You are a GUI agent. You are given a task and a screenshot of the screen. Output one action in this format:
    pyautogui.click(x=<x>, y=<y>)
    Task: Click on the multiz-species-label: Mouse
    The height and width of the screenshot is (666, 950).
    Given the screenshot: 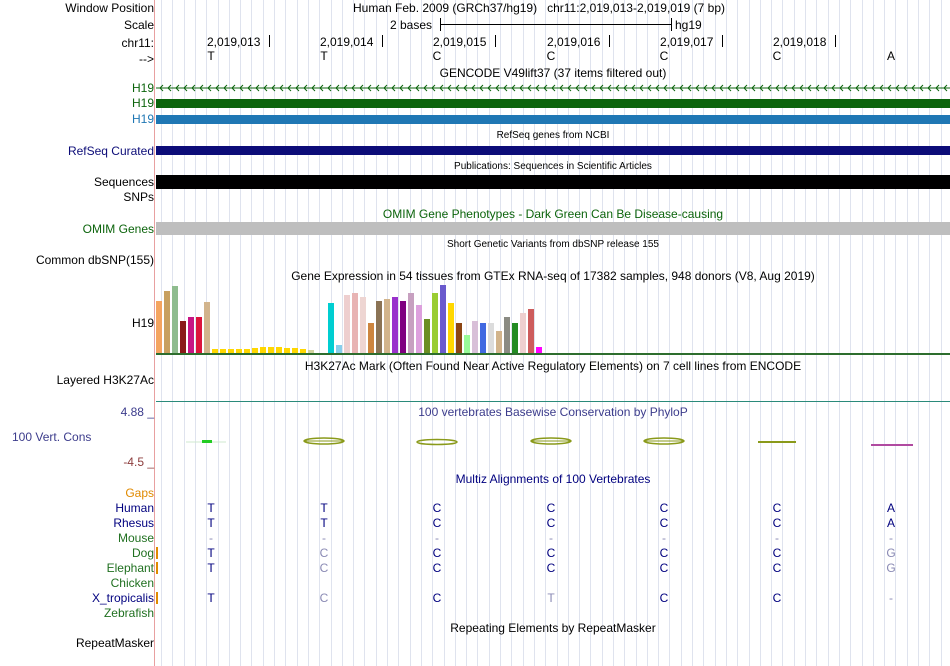 What is the action you would take?
    pyautogui.click(x=135, y=538)
    